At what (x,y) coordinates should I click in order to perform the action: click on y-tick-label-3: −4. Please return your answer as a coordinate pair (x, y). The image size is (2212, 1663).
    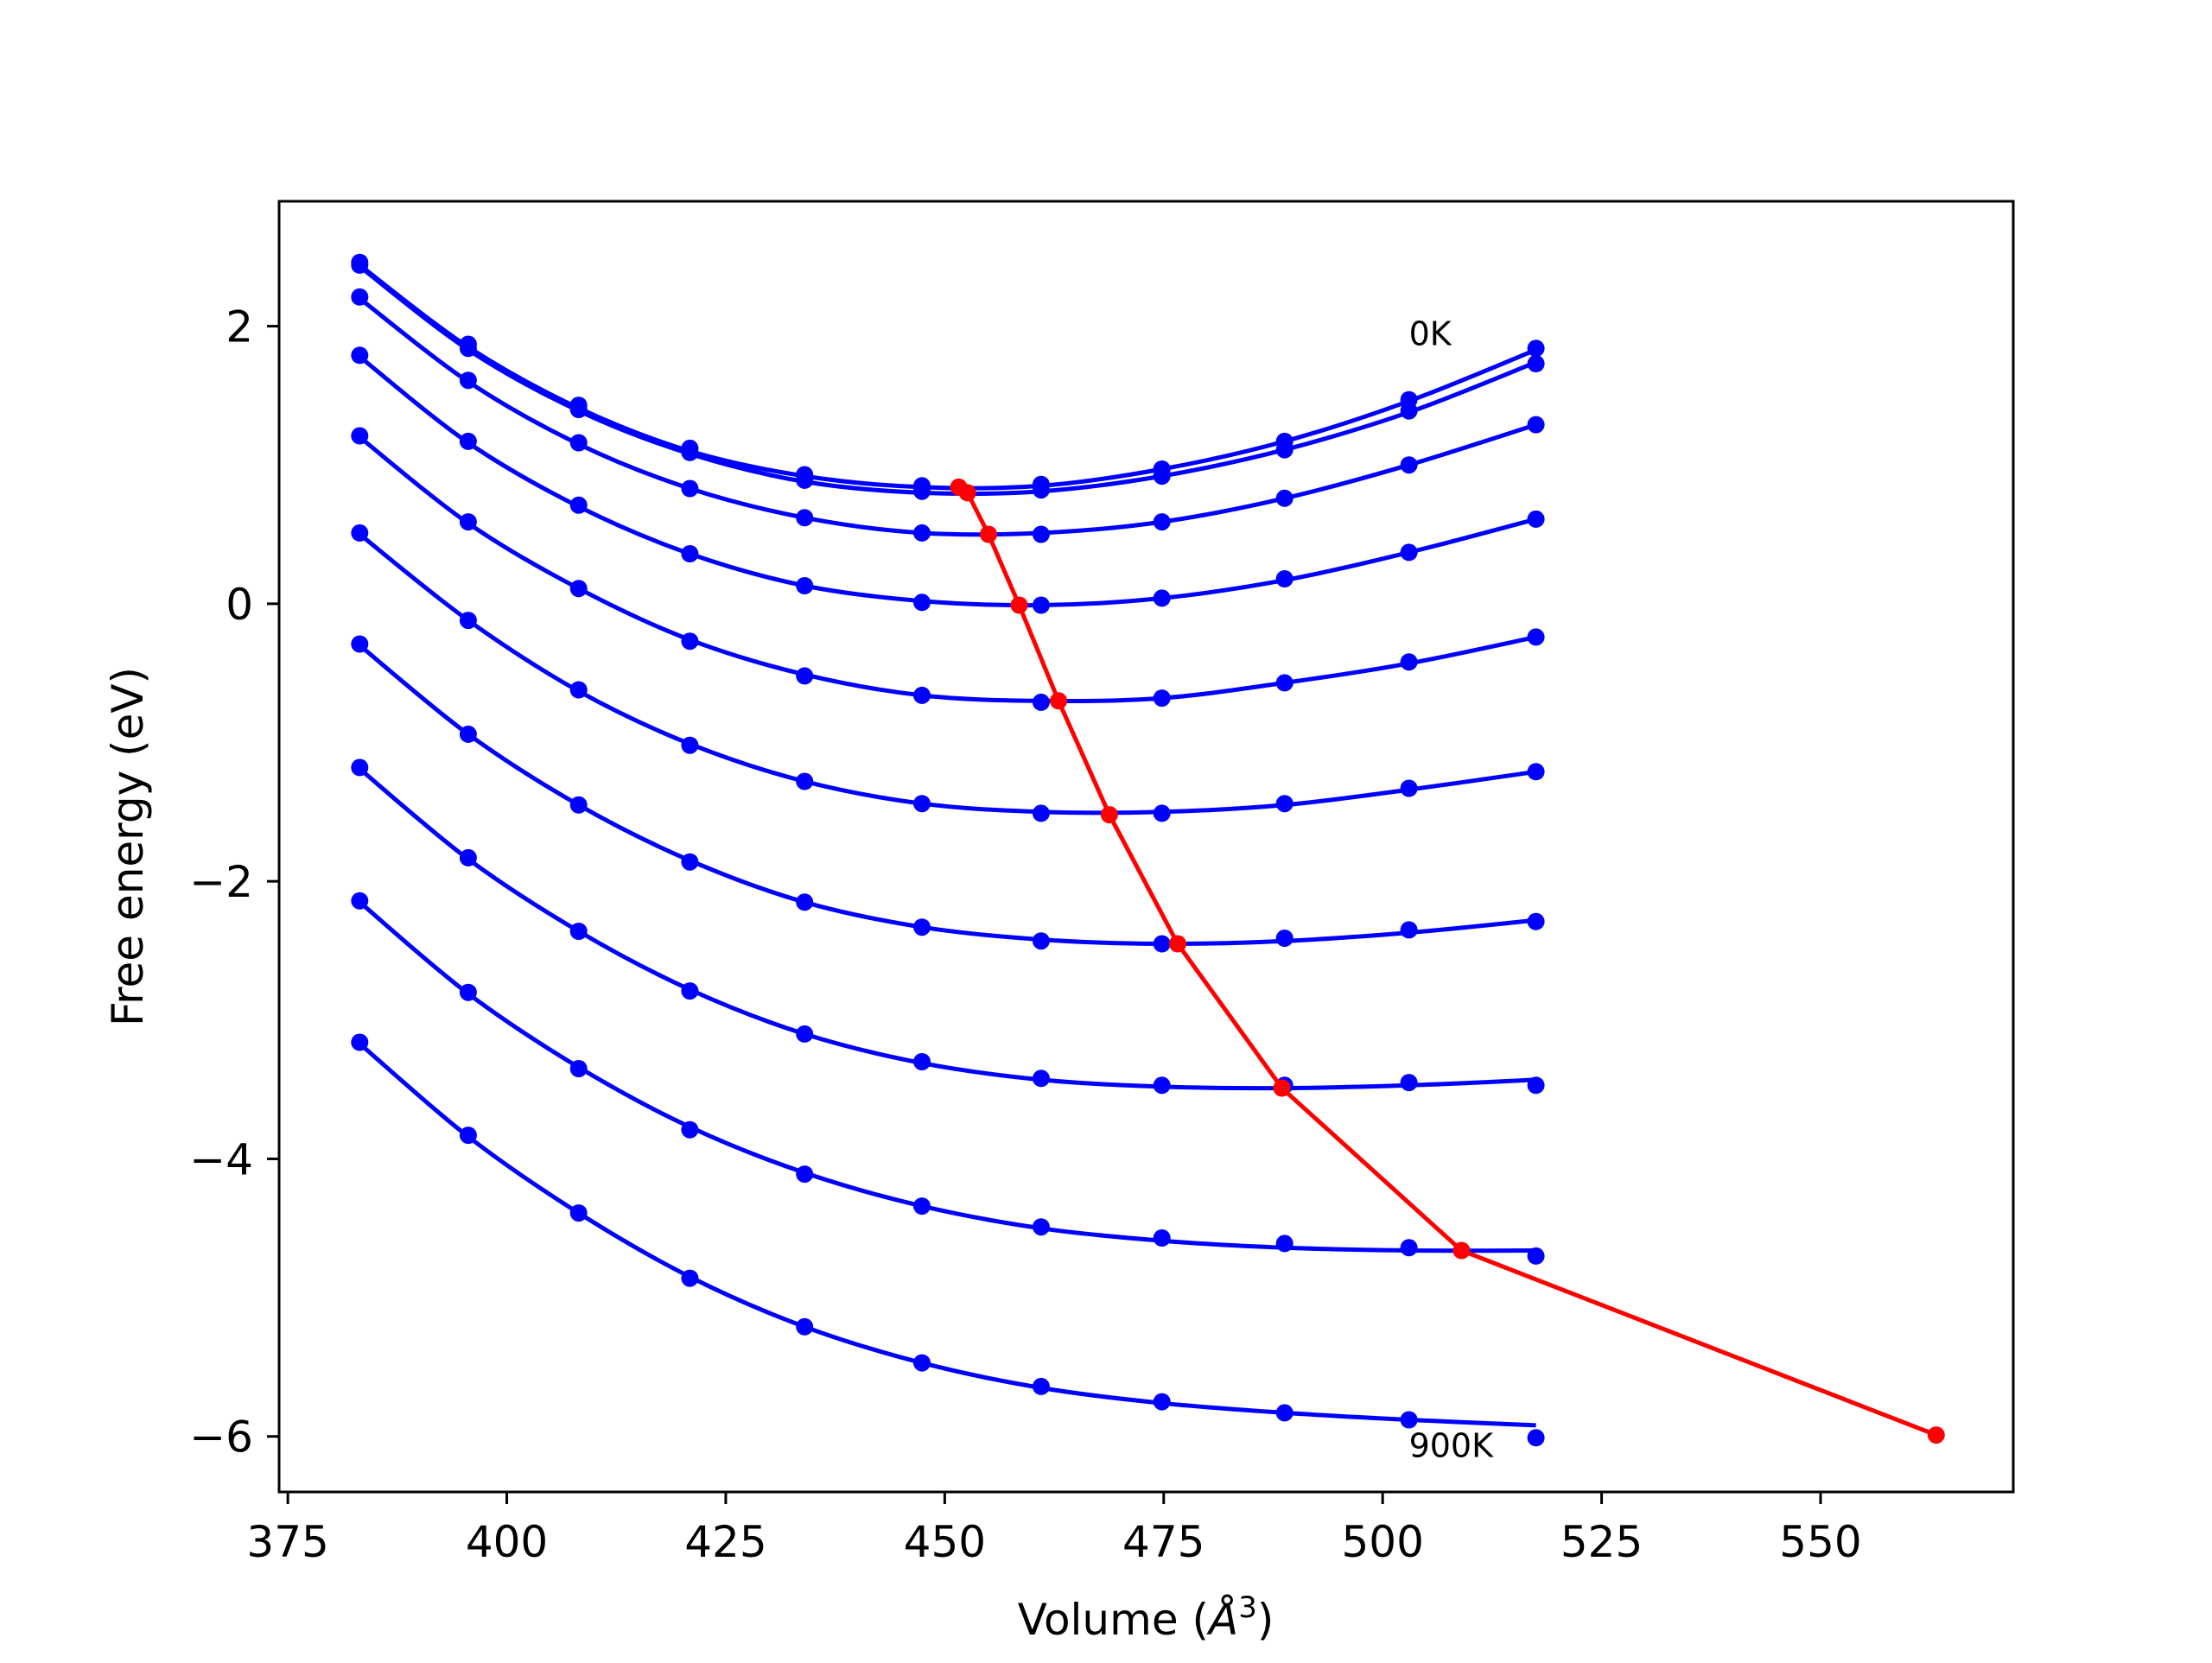
    Looking at the image, I should click on (221, 1159).